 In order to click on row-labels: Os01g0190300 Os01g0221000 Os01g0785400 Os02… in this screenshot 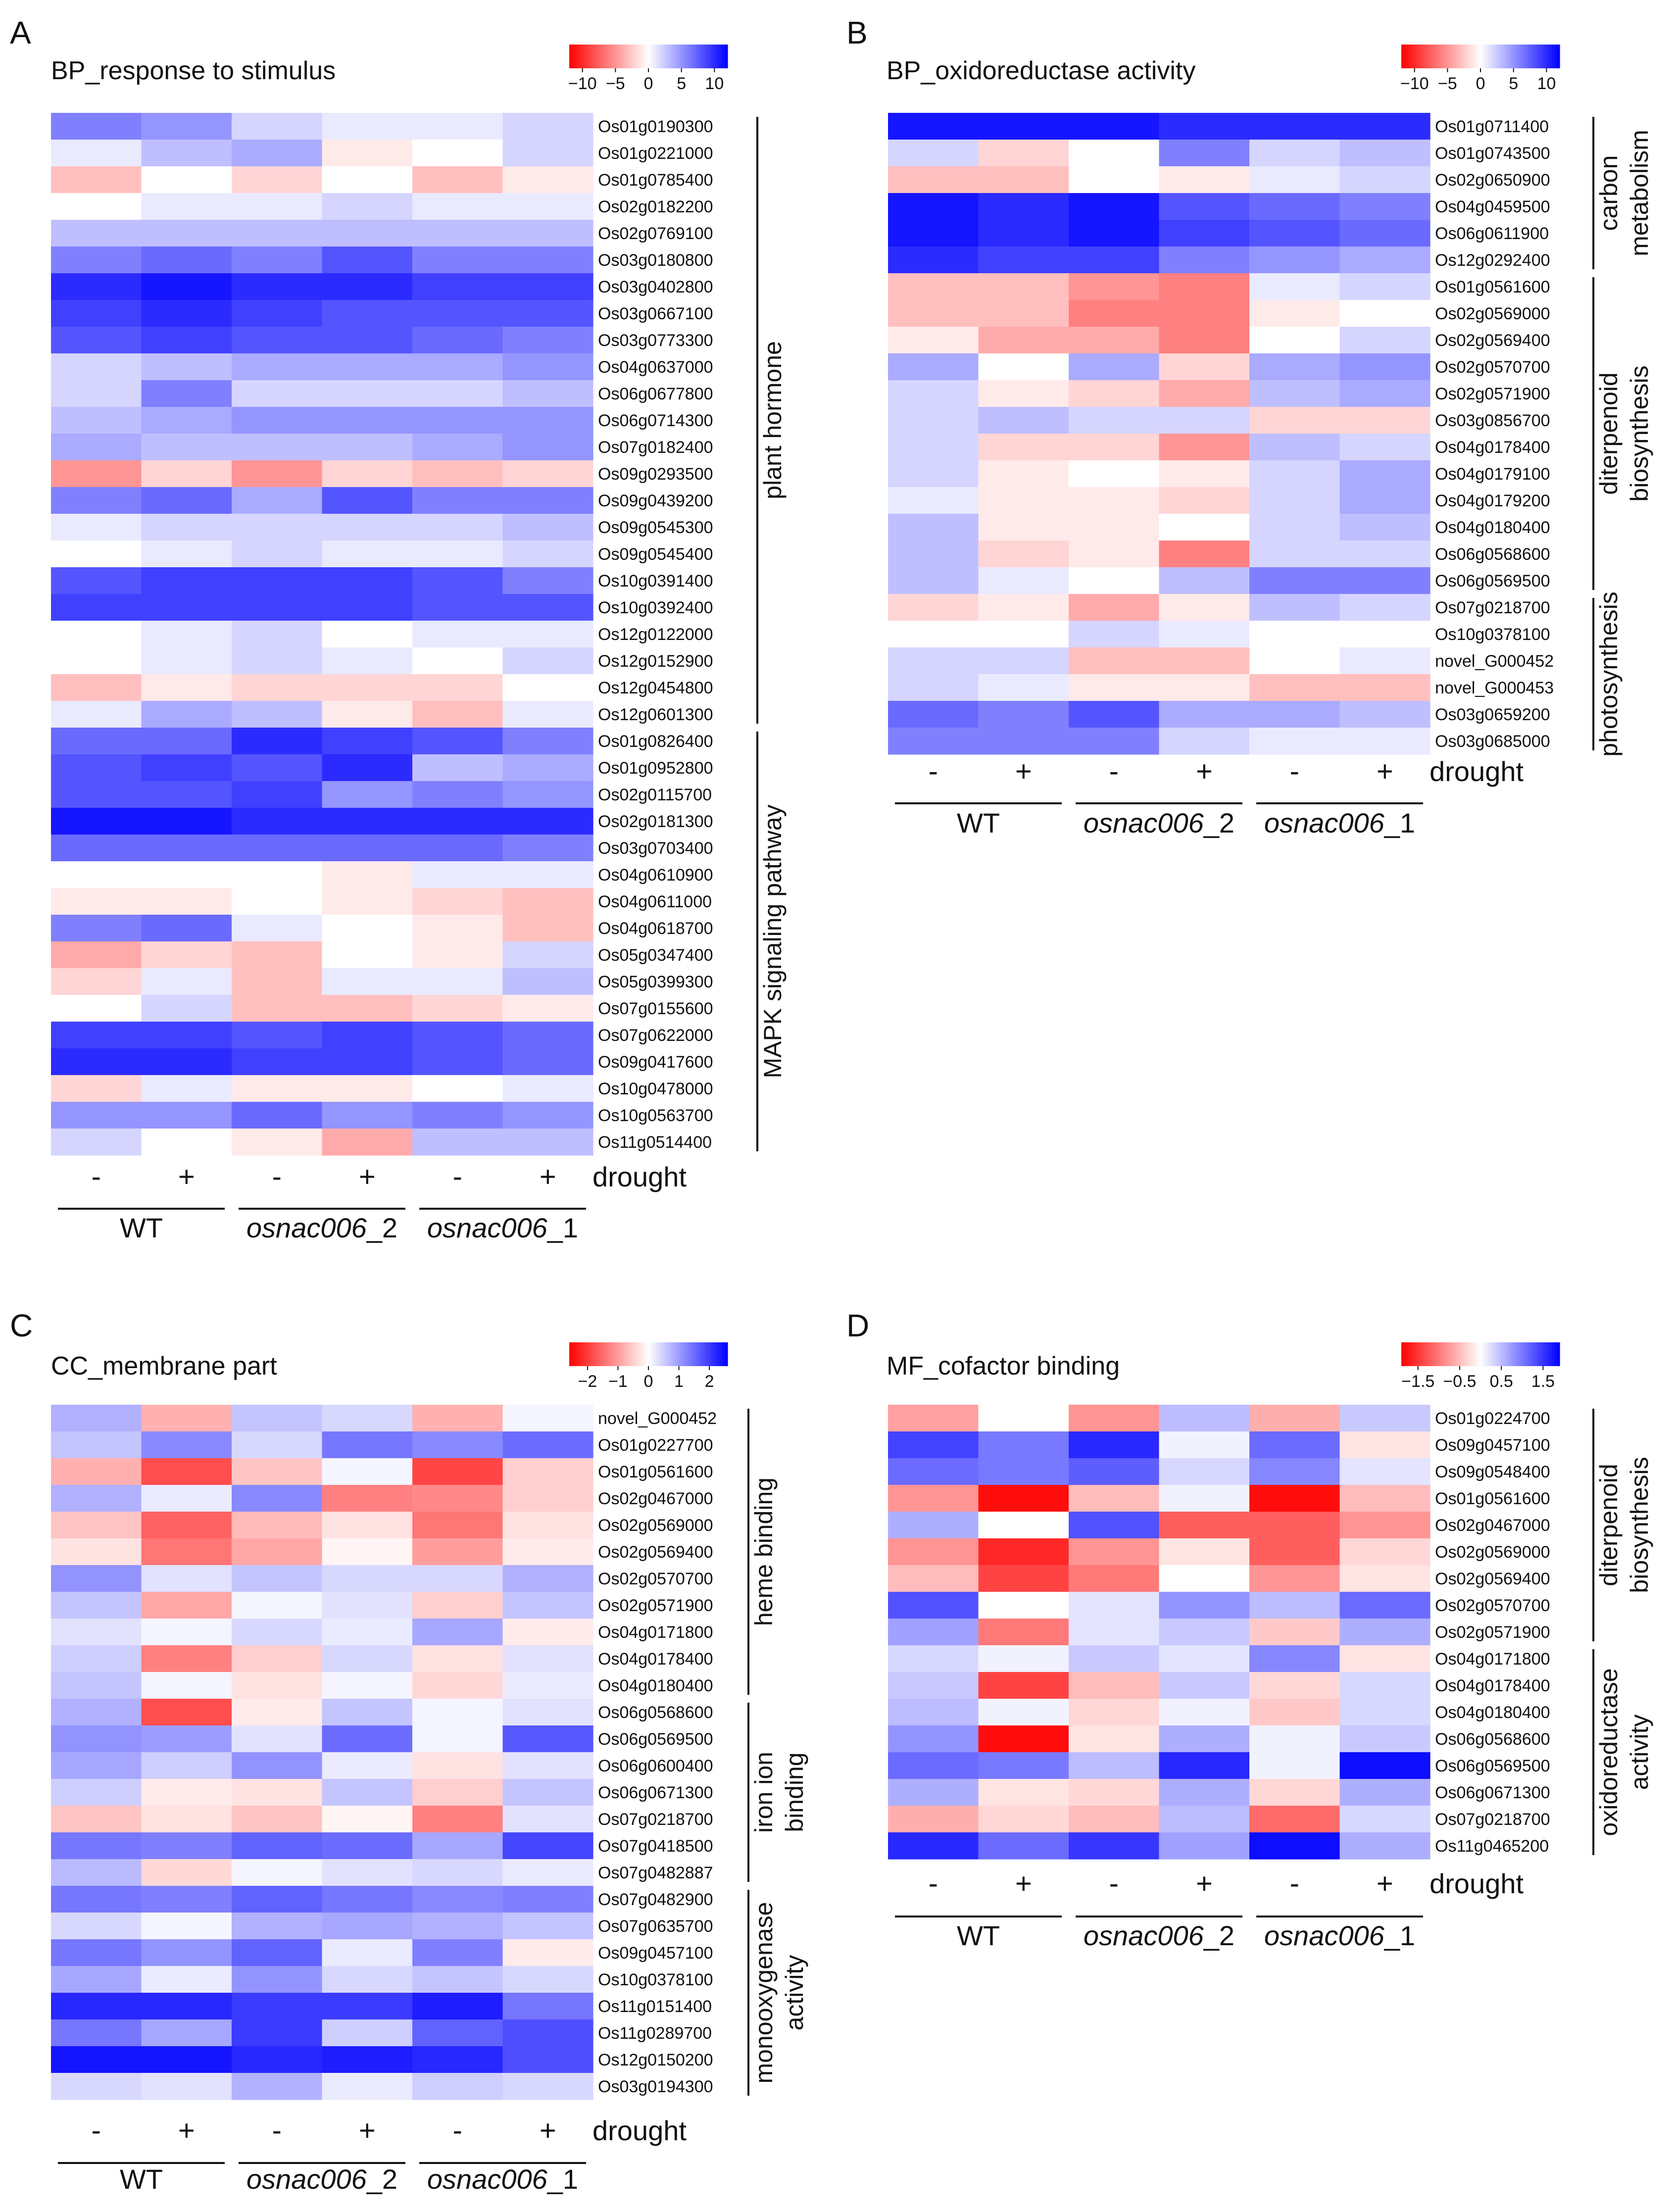, I will do `click(656, 634)`.